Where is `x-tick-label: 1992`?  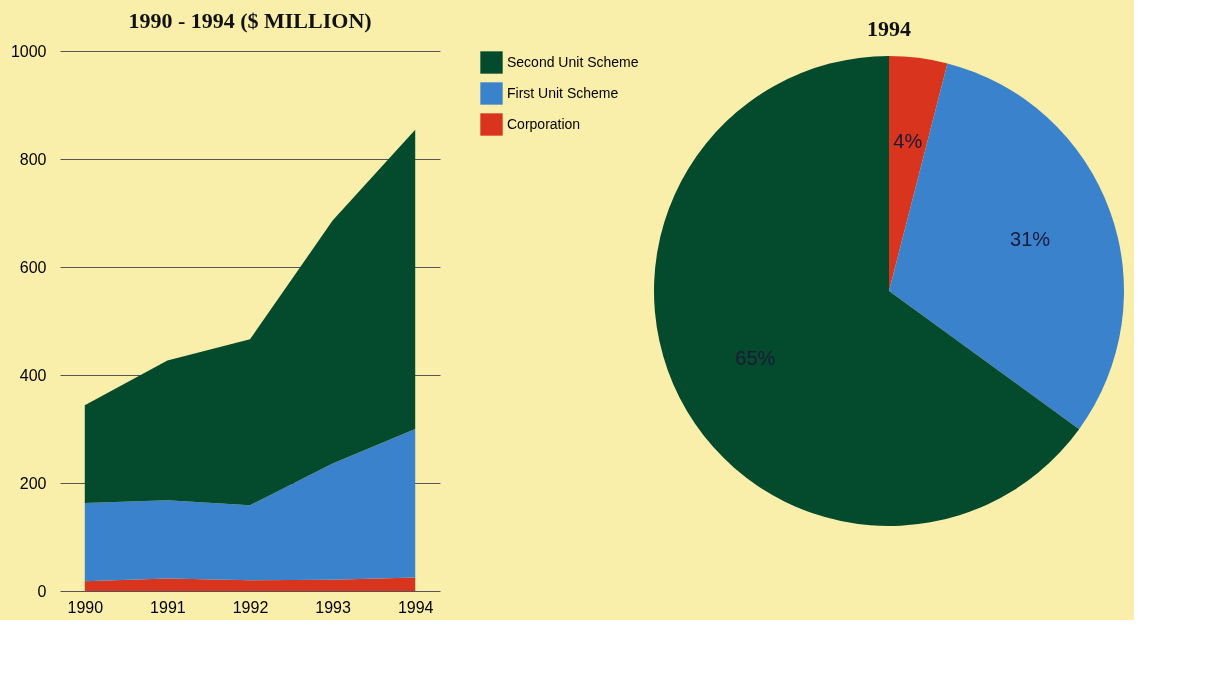
x-tick-label: 1992 is located at coordinates (250, 607).